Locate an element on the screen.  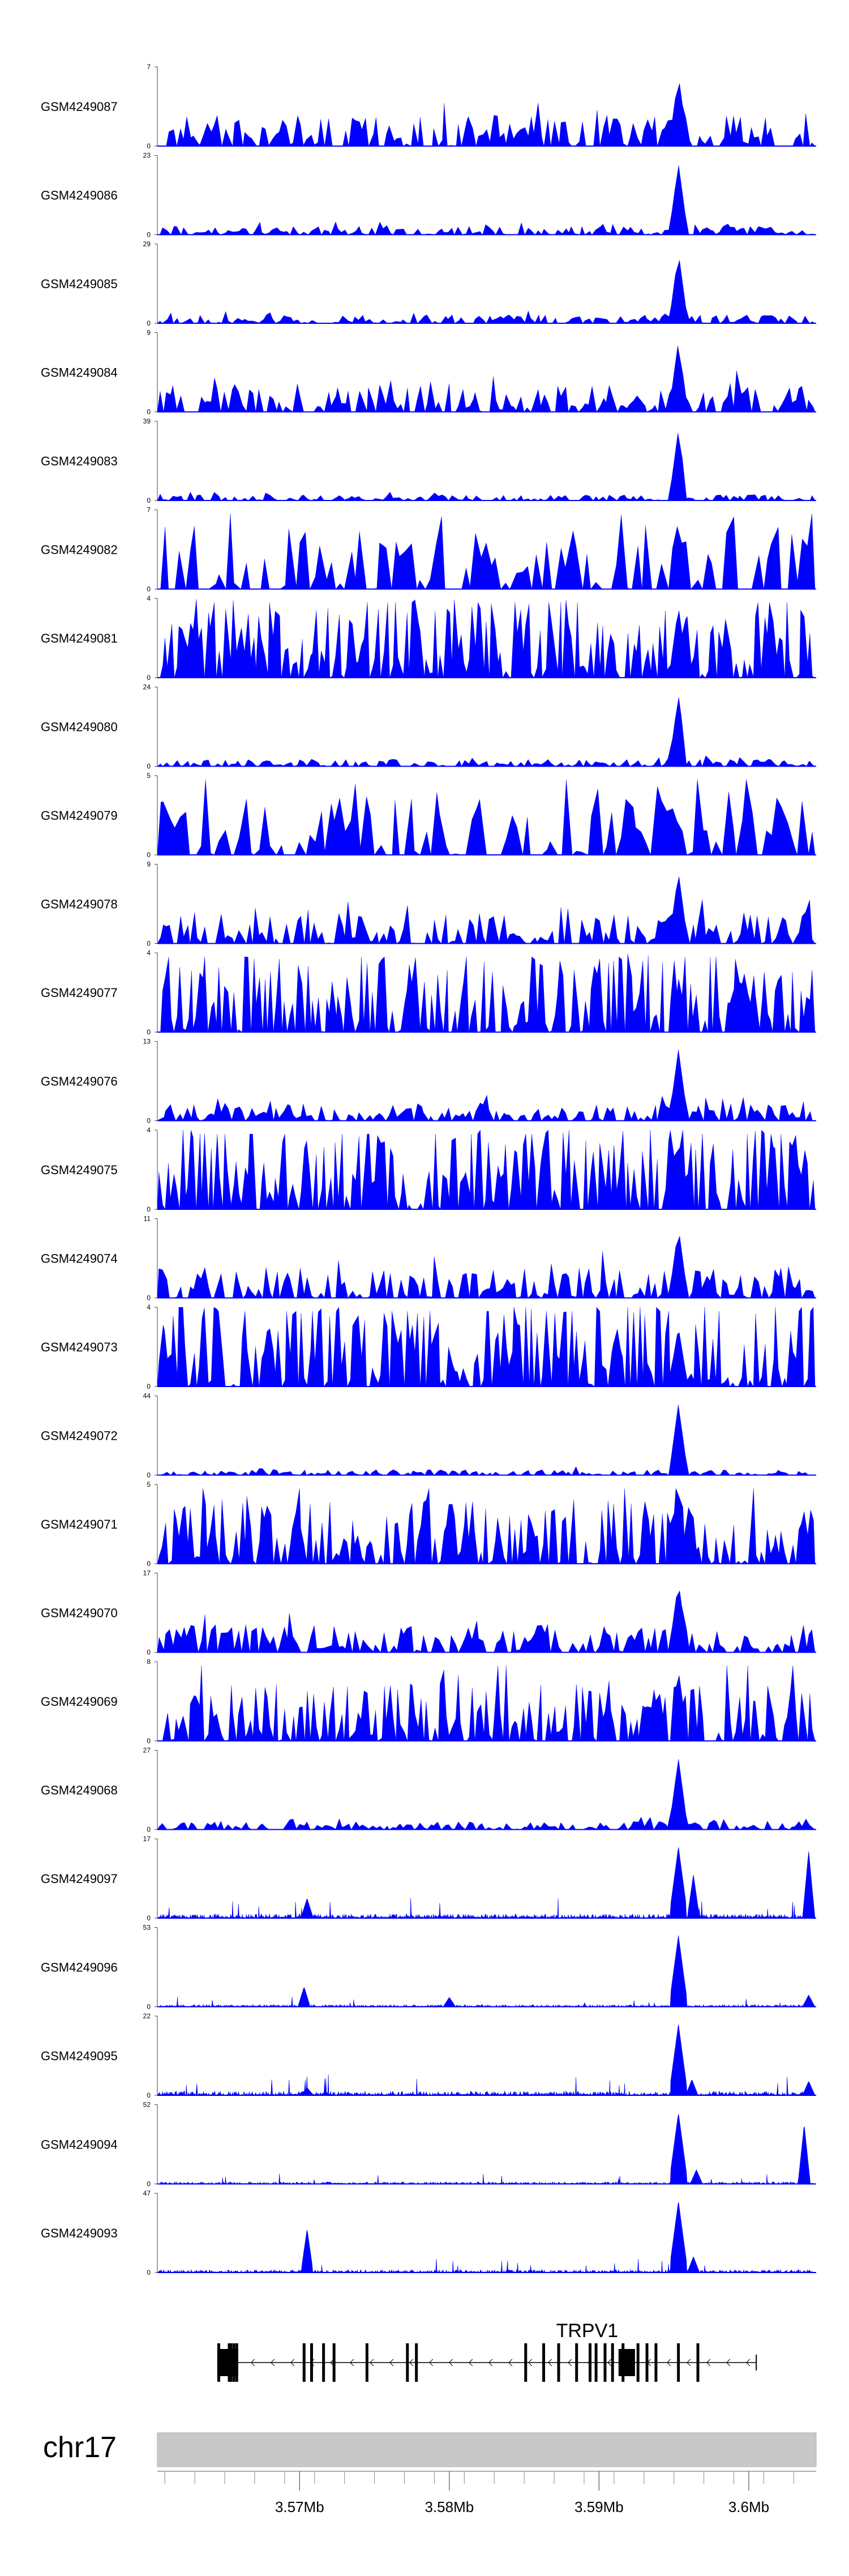
track-GSM4249096: GSM4249096 53 0 is located at coordinates (428, 1967).